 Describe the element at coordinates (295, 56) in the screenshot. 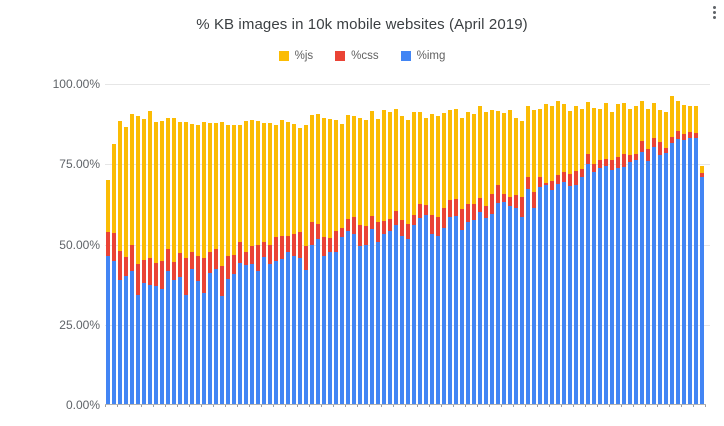

I see `legend-item-js: %js` at that location.